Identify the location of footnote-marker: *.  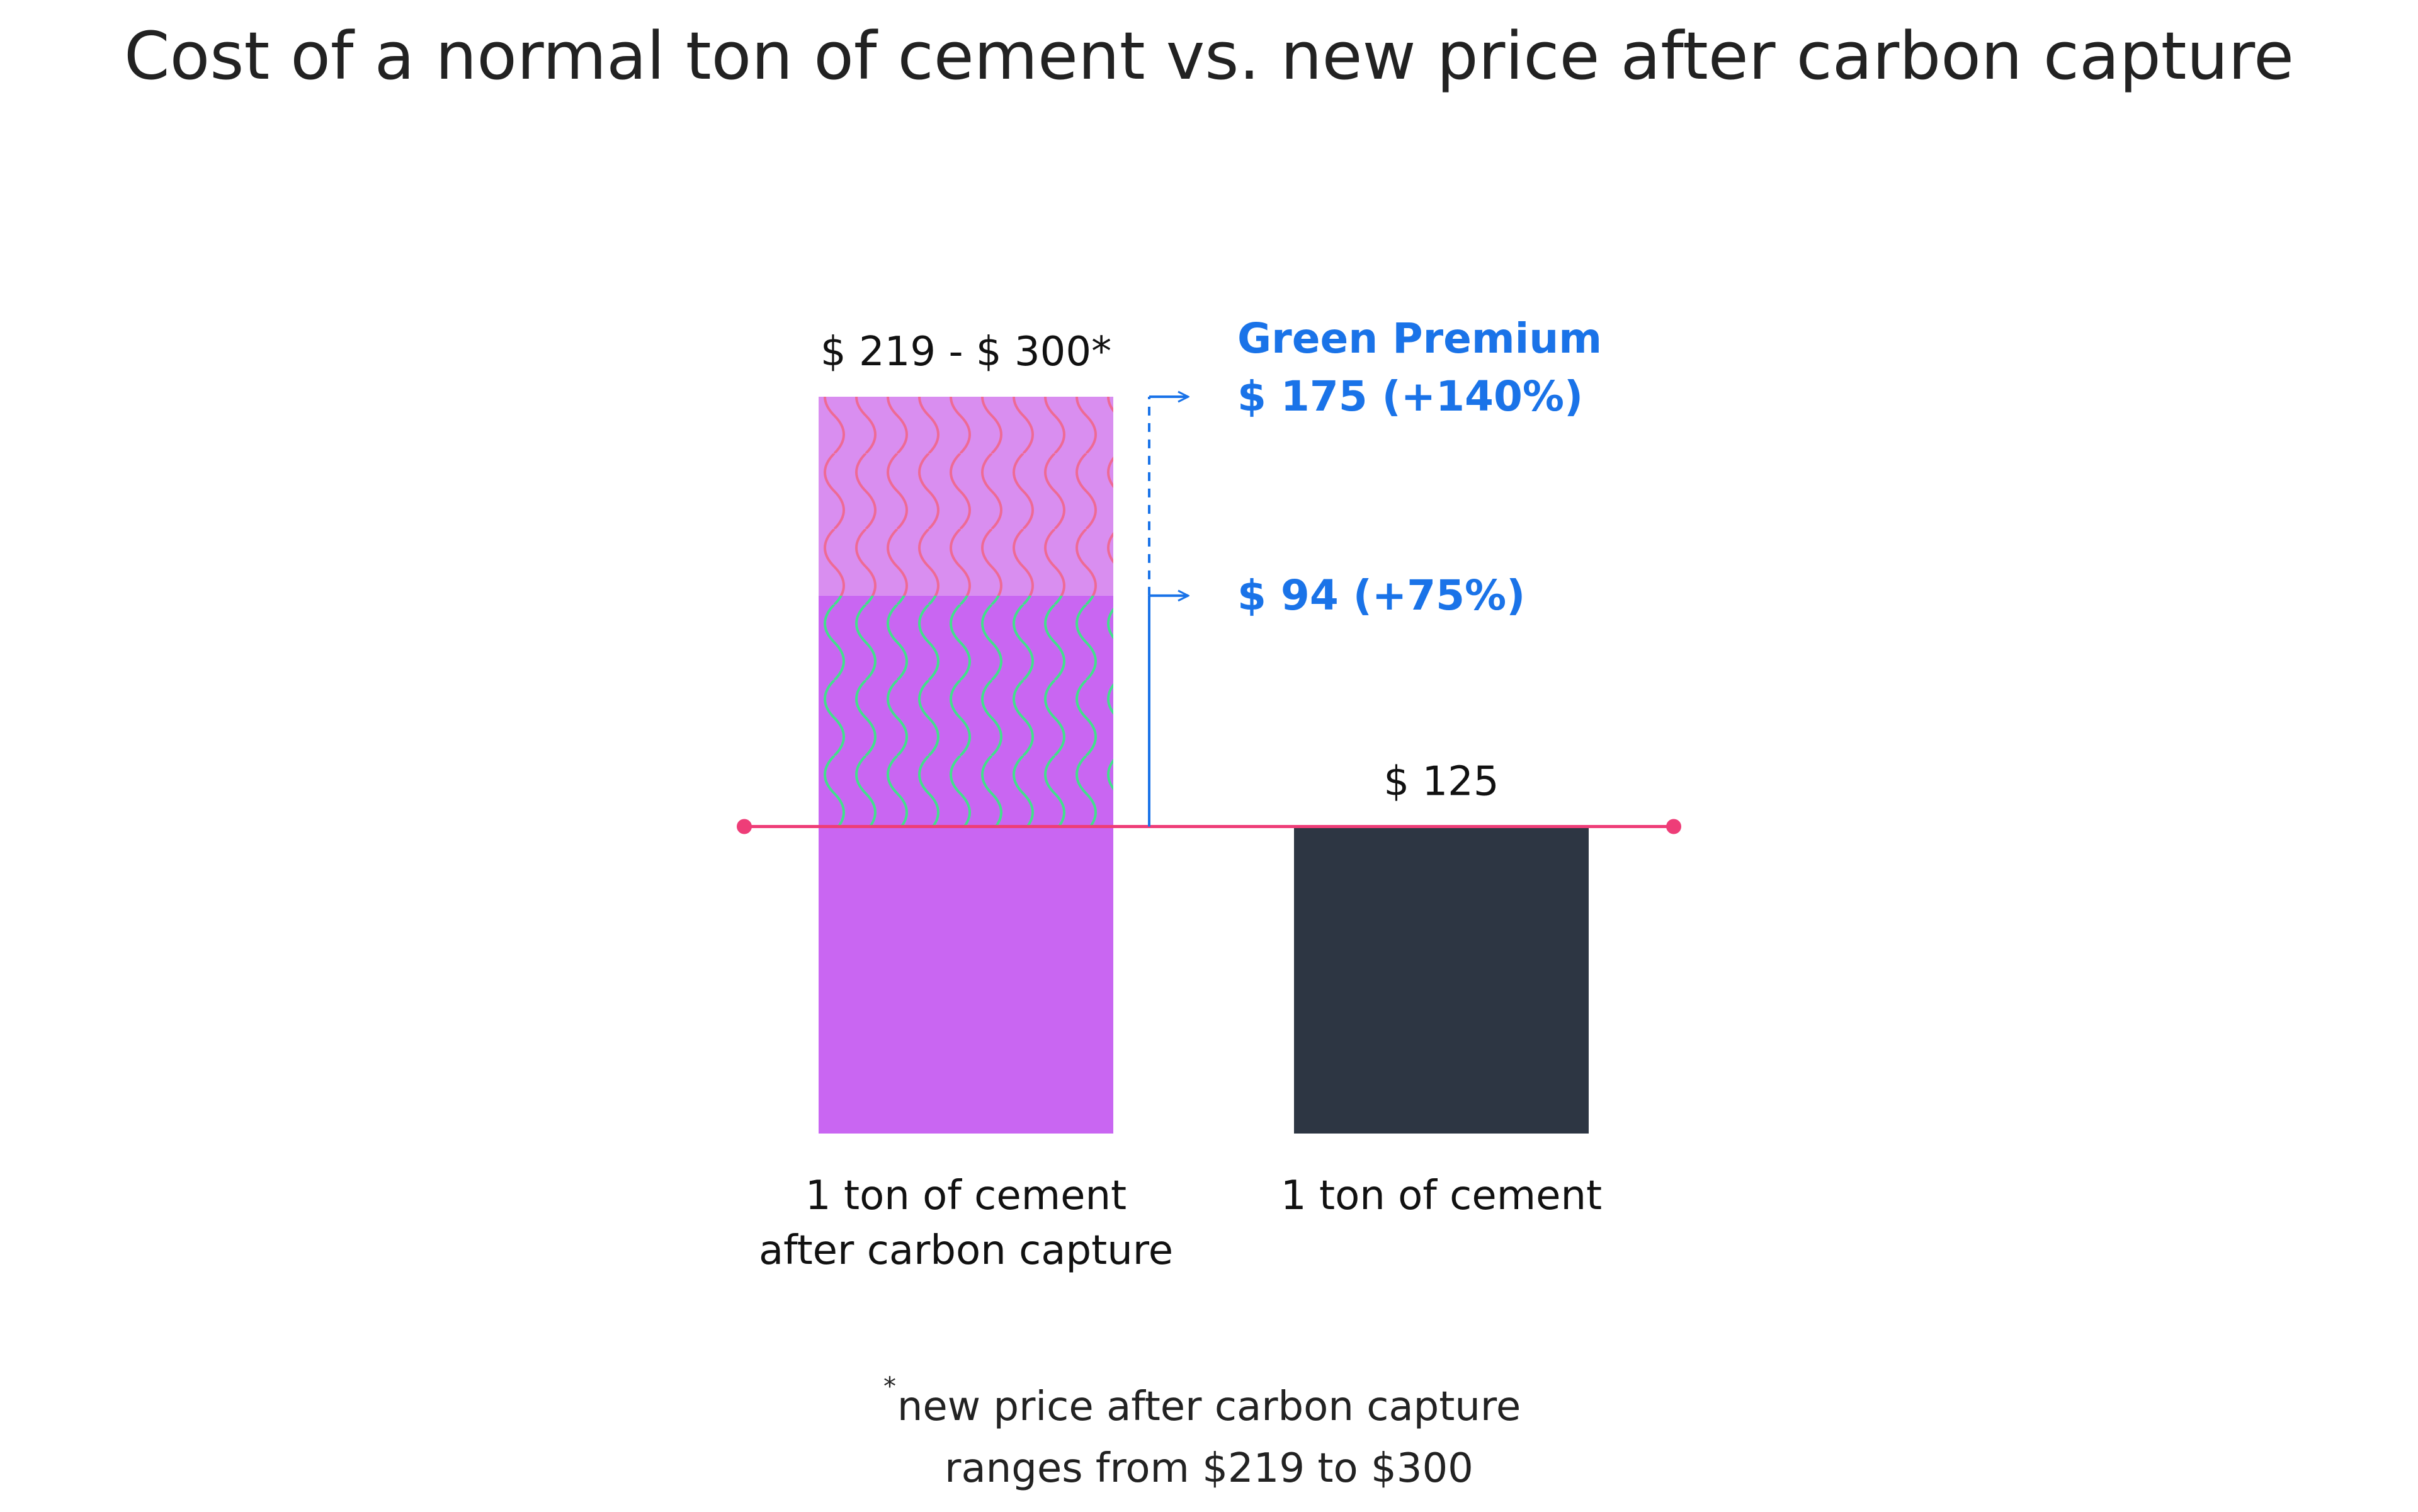
(889, 1387).